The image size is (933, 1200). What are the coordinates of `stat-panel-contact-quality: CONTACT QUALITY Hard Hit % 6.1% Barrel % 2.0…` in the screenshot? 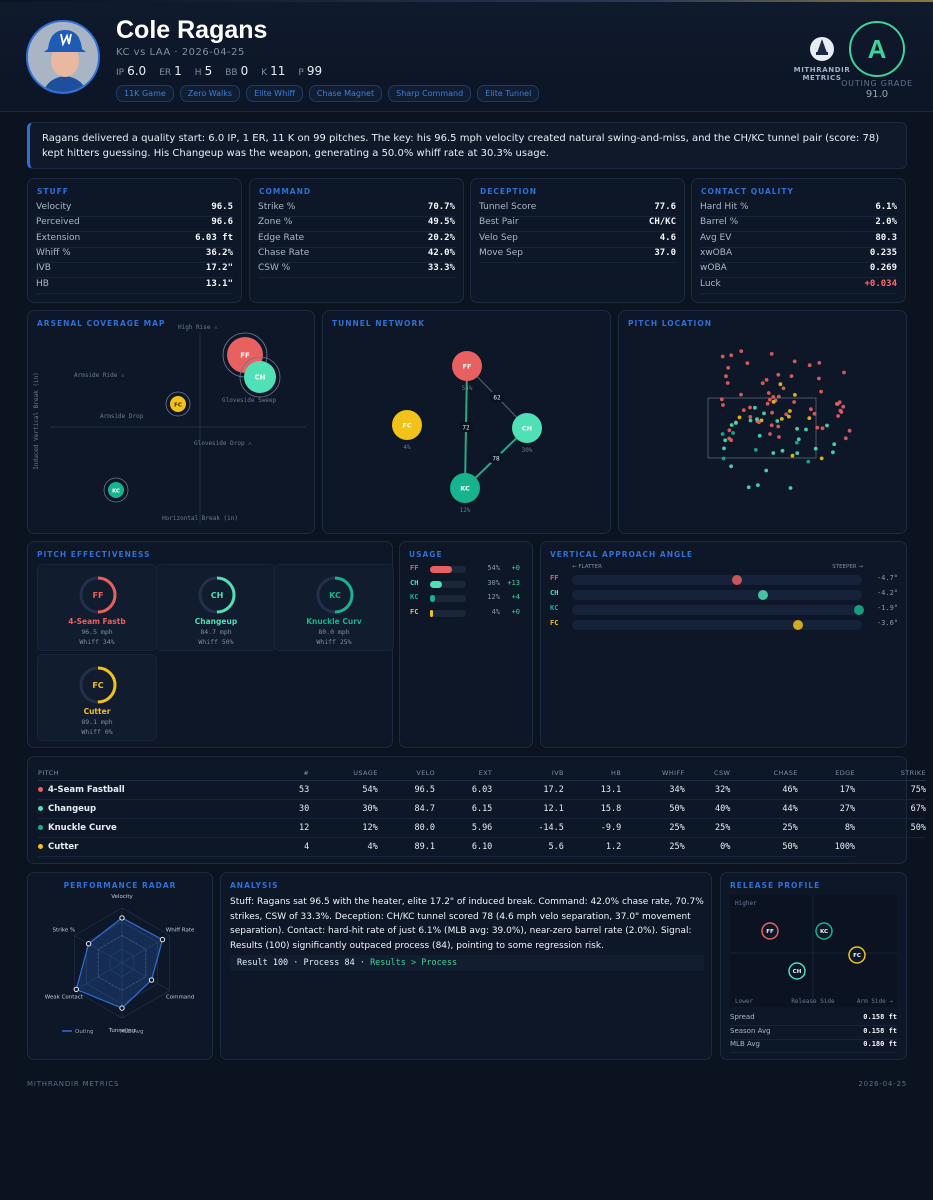 It's located at (798, 240).